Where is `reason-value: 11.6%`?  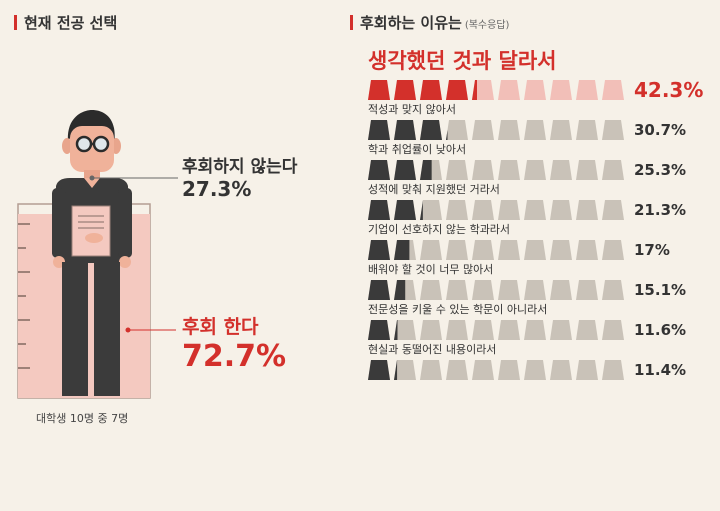 reason-value: 11.6% is located at coordinates (660, 330).